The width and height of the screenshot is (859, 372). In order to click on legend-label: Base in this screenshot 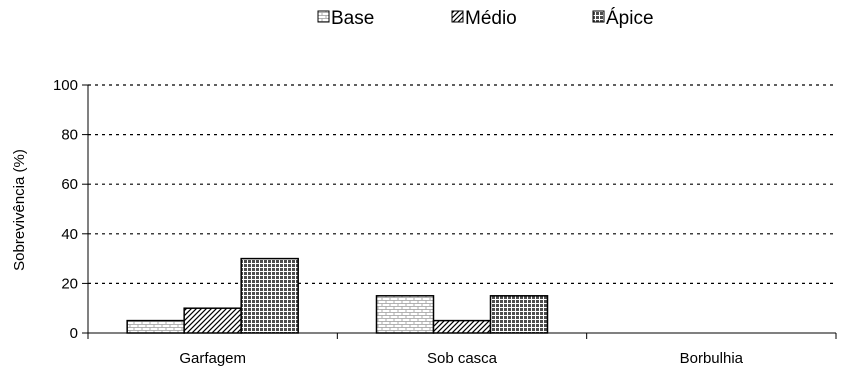, I will do `click(352, 18)`.